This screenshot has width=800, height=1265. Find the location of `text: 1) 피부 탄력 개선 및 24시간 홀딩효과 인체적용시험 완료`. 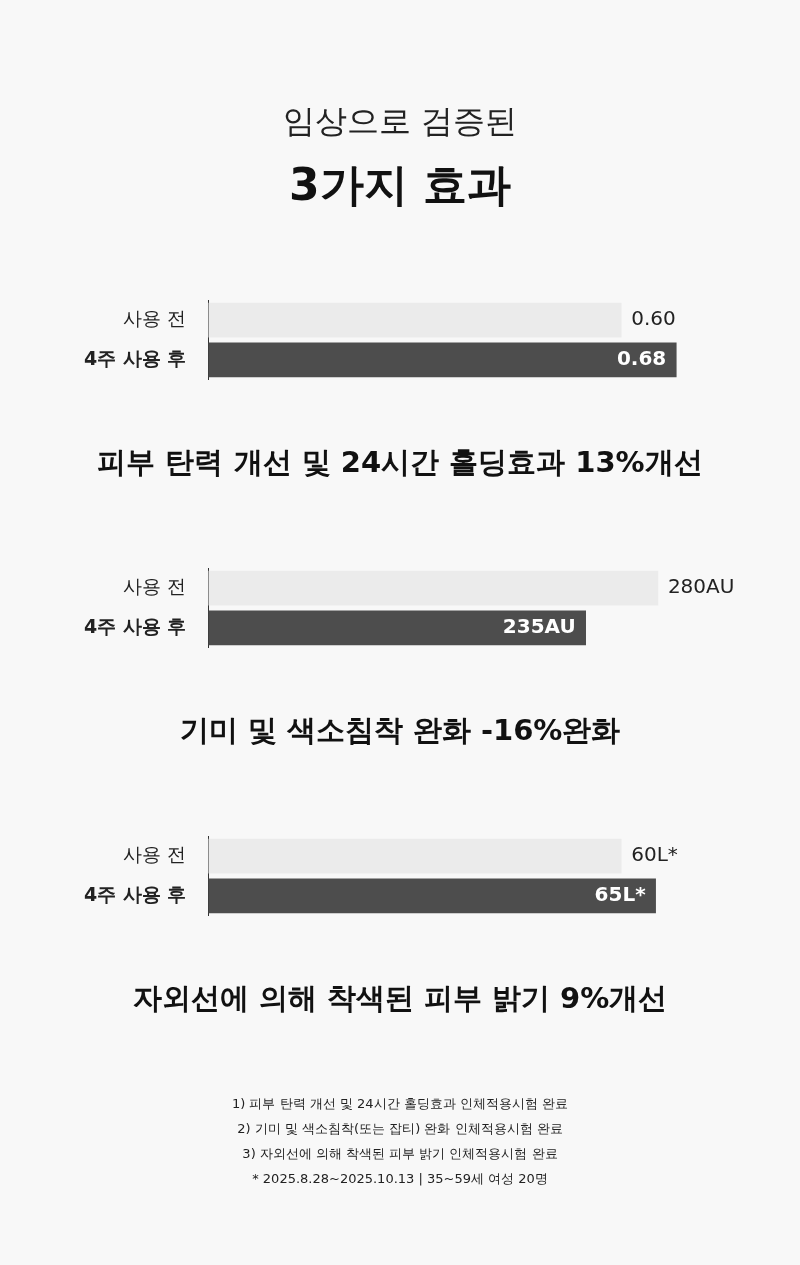

text: 1) 피부 탄력 개선 및 24시간 홀딩효과 인체적용시험 완료 is located at coordinates (400, 1104).